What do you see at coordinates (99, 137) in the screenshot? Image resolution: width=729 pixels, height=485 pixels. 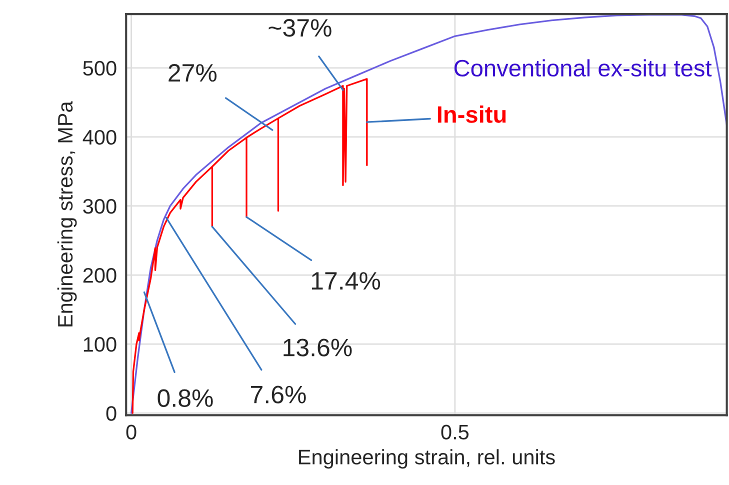 I see `y-tick-label: 400` at bounding box center [99, 137].